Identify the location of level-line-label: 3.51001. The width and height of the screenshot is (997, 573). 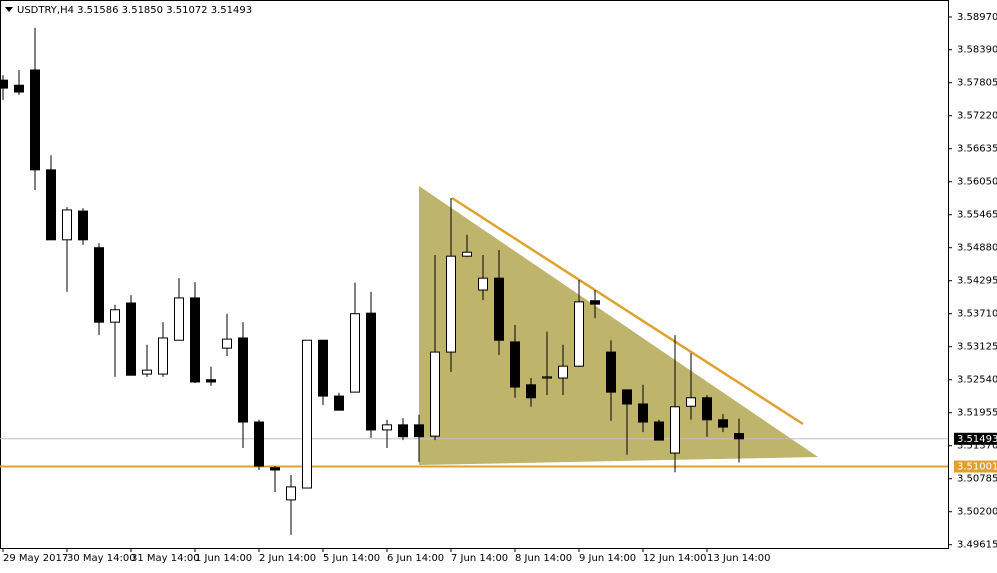
(977, 467).